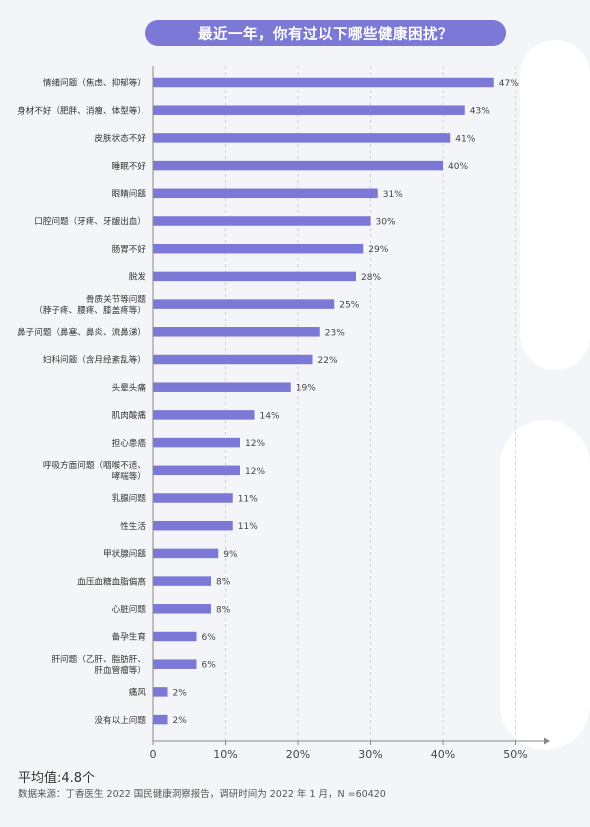  Describe the element at coordinates (153, 754) in the screenshot. I see `x-tick-label: 0` at that location.